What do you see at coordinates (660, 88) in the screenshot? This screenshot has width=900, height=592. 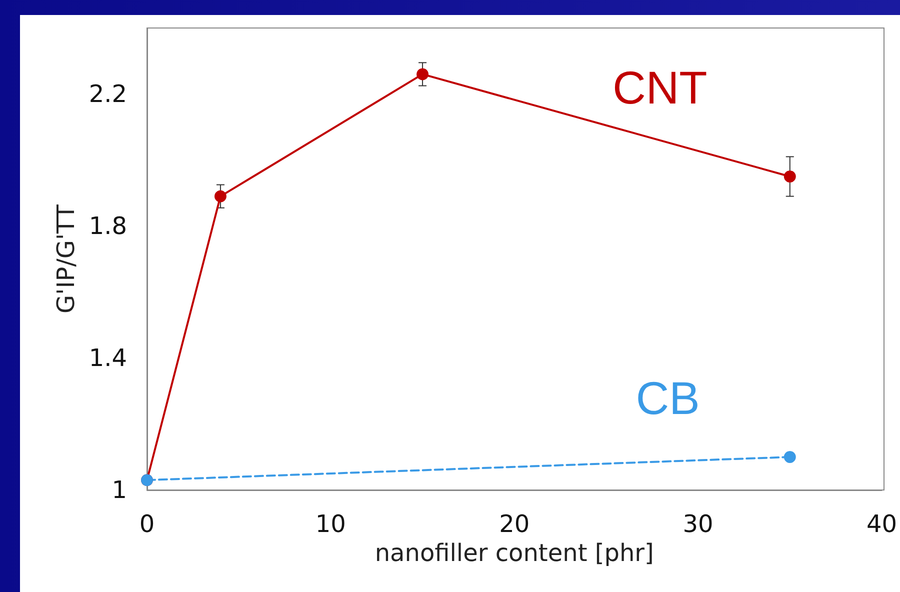 I see `series-label: CNT` at bounding box center [660, 88].